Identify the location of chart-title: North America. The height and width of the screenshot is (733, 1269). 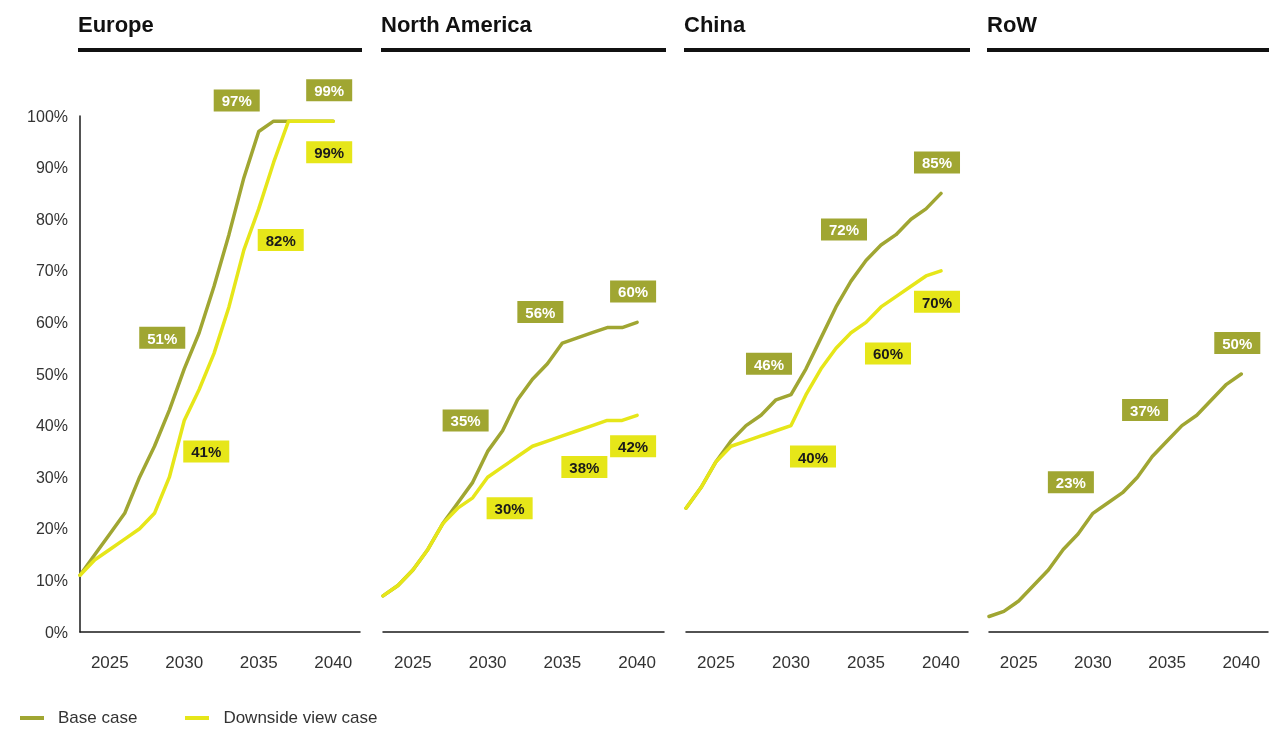
(523, 30).